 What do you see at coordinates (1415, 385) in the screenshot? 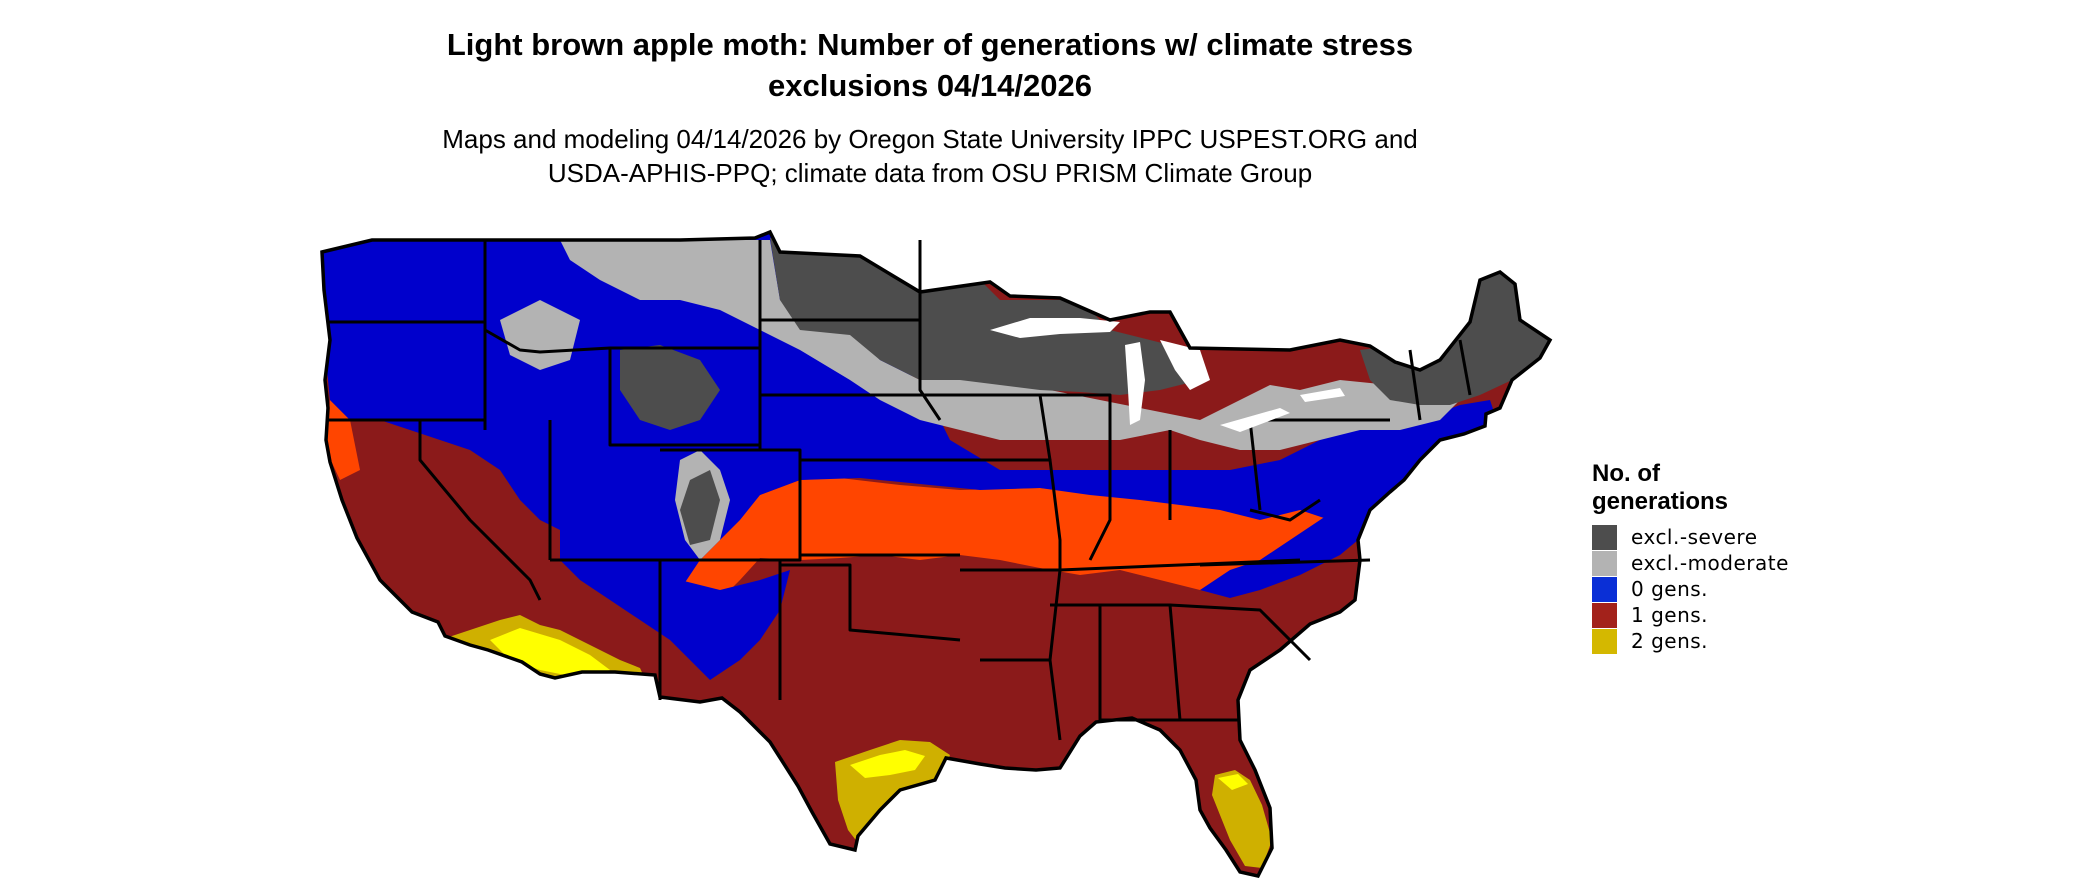
I see `border-ny-vt` at bounding box center [1415, 385].